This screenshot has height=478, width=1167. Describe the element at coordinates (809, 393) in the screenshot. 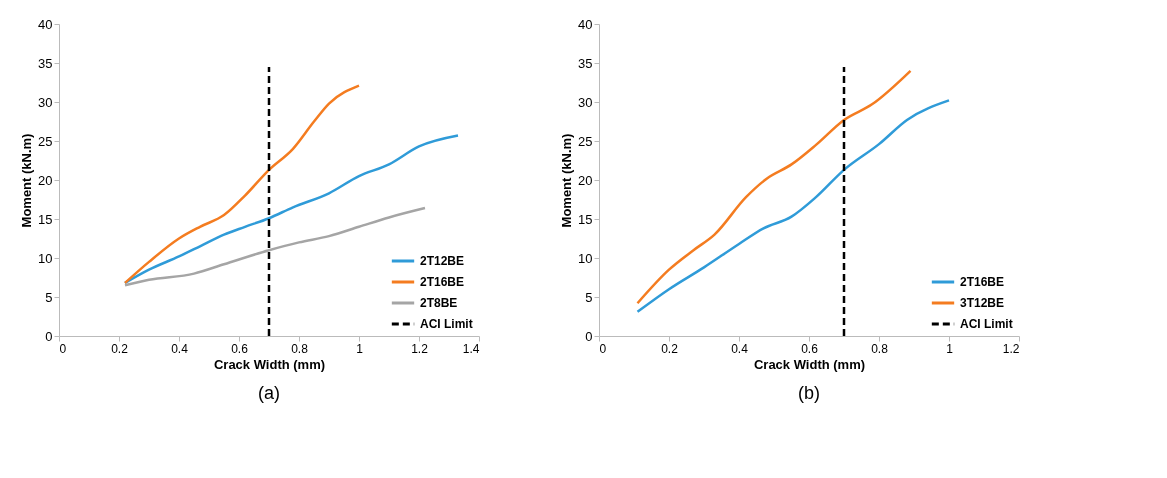

I see `text: (b)` at that location.